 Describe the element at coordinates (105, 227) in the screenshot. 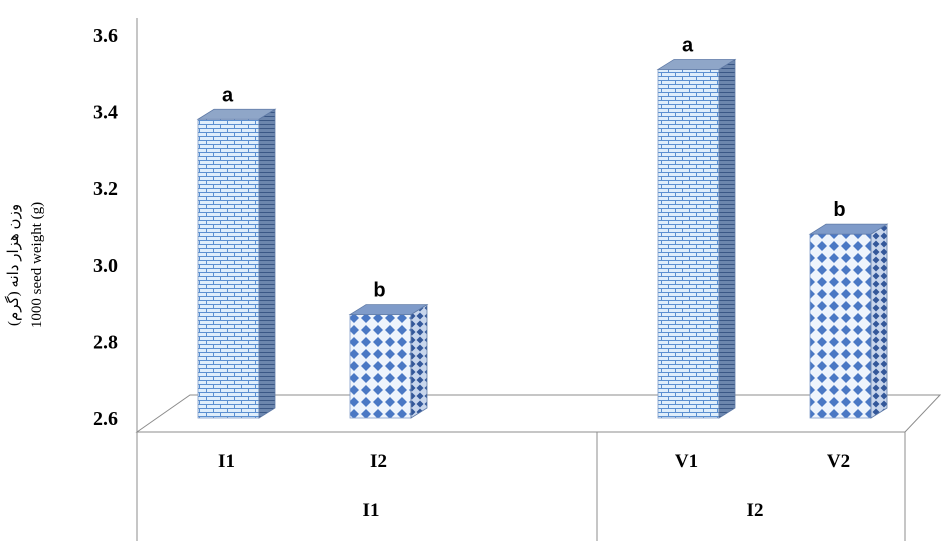

I see `y-tick-labels: 2.6 2.8 3.0 3.2 3.4 3.6` at that location.